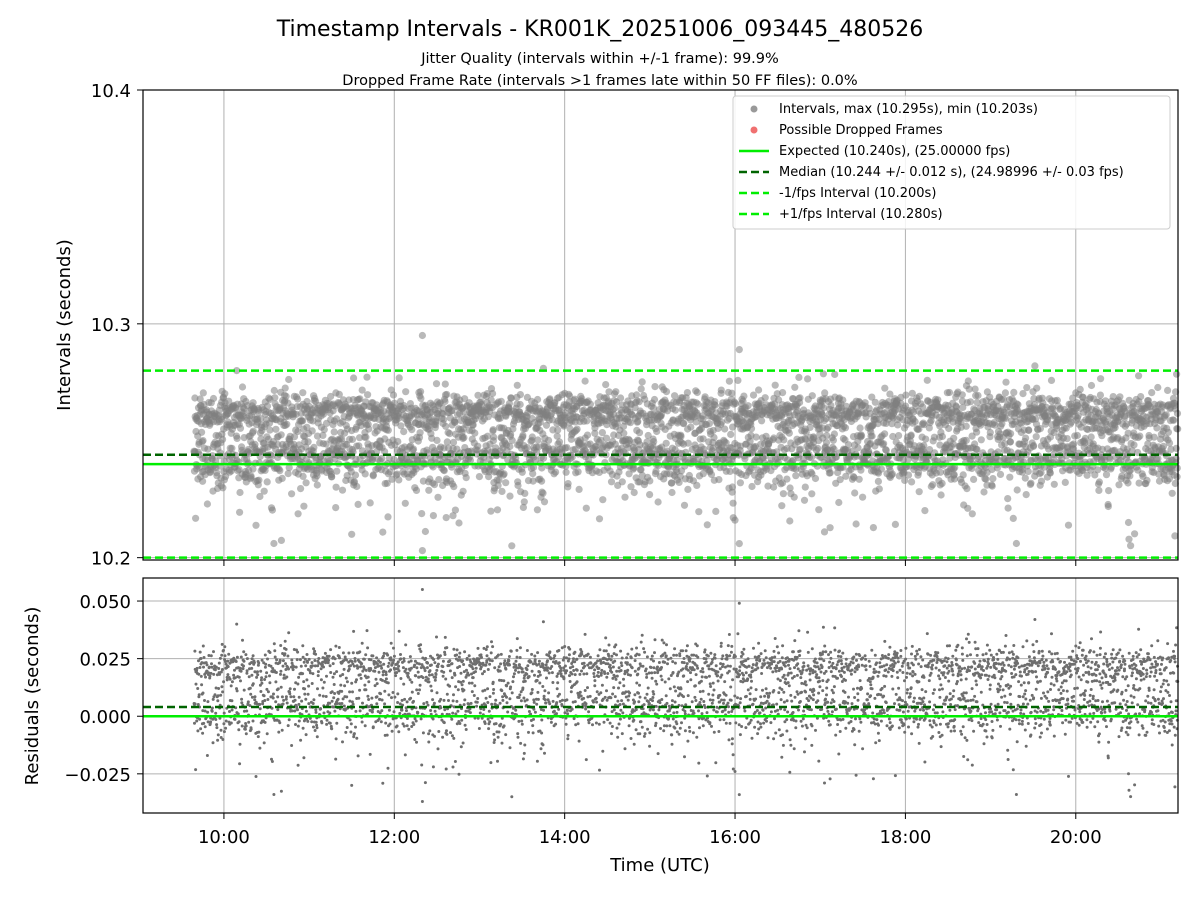 Image resolution: width=1200 pixels, height=900 pixels. I want to click on intervals-y-axis-label: Intervals (seconds), so click(64, 325).